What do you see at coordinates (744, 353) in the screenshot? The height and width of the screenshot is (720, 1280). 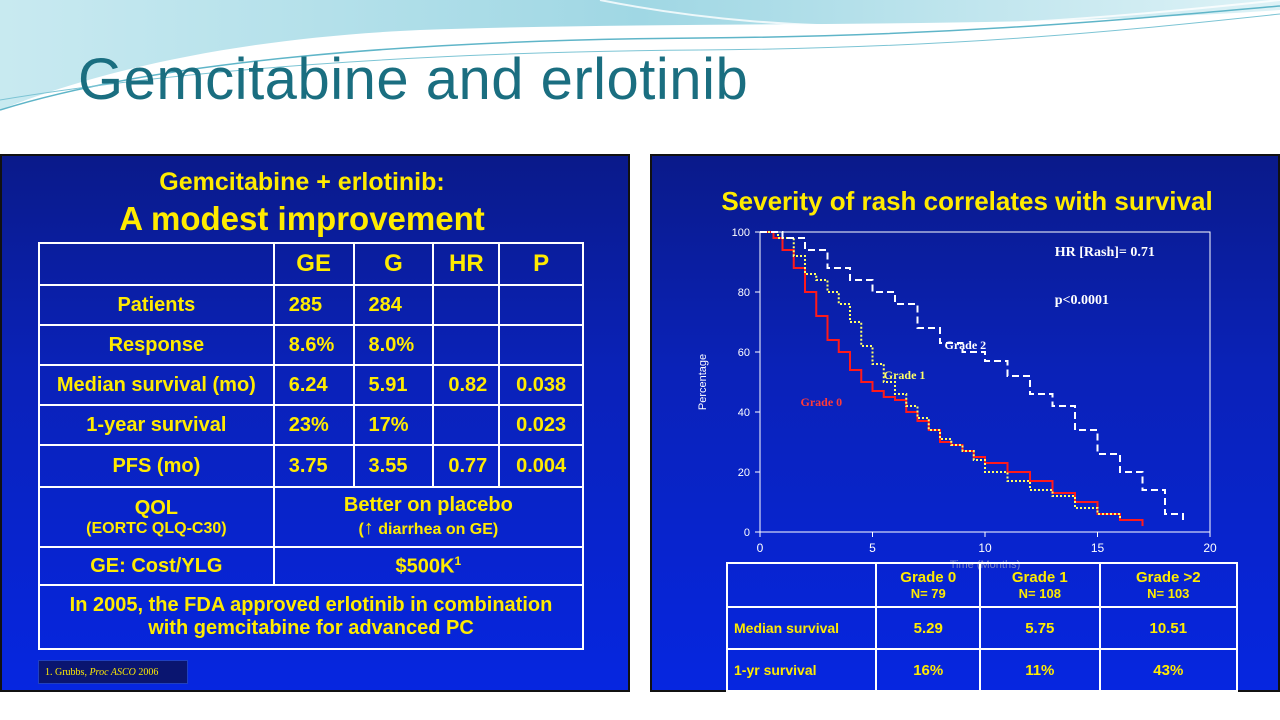 I see `y-tick-label: 60` at bounding box center [744, 353].